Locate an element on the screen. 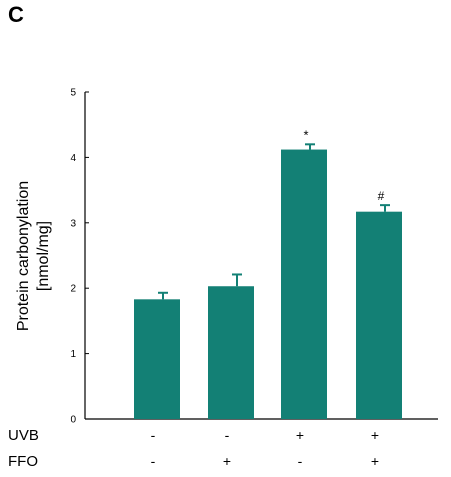  y-tick-label: 0 is located at coordinates (73, 420).